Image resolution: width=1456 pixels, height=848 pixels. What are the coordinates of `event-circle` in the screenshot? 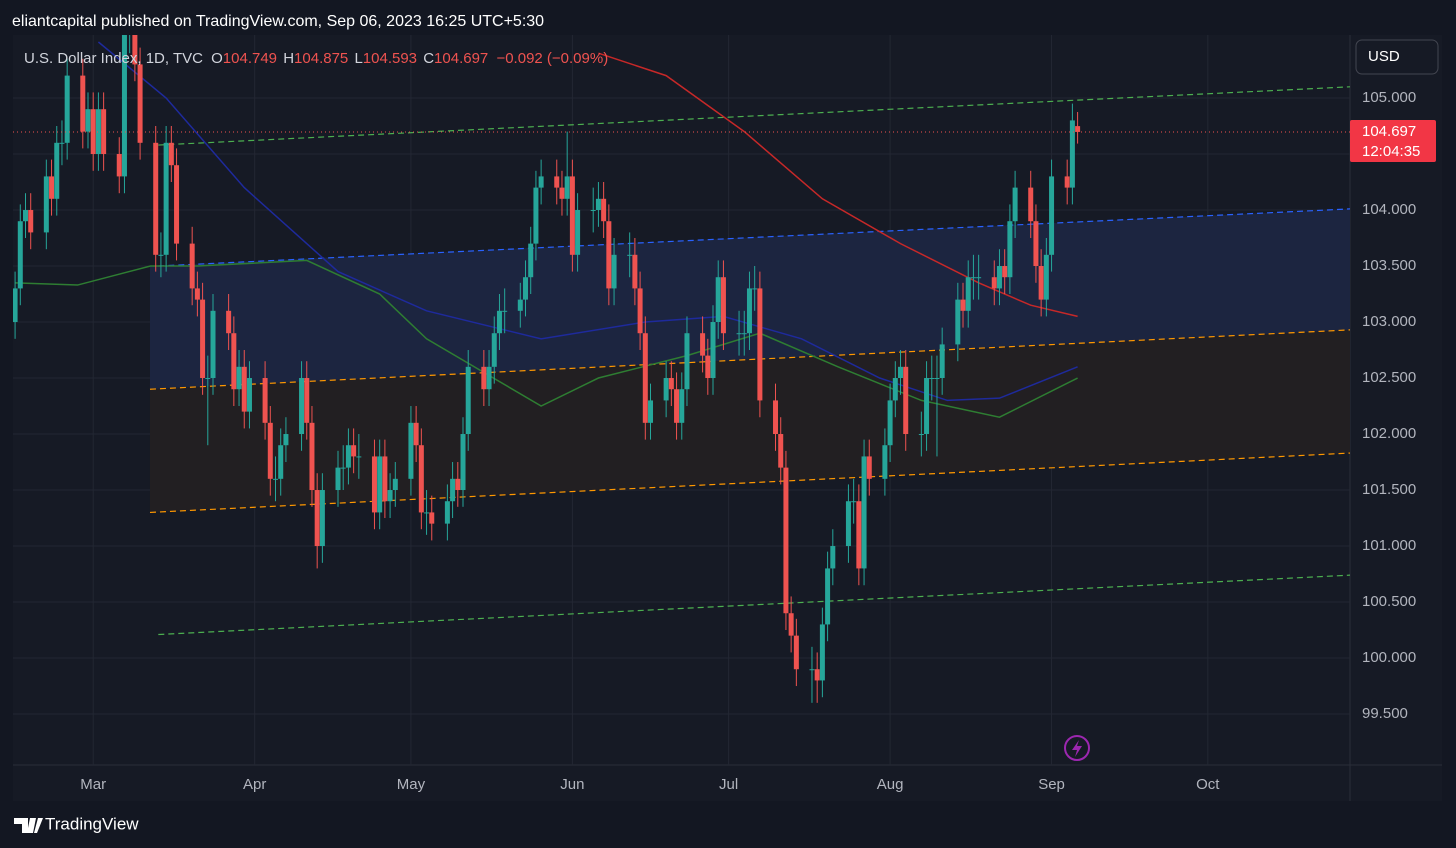 It's located at (1077, 748).